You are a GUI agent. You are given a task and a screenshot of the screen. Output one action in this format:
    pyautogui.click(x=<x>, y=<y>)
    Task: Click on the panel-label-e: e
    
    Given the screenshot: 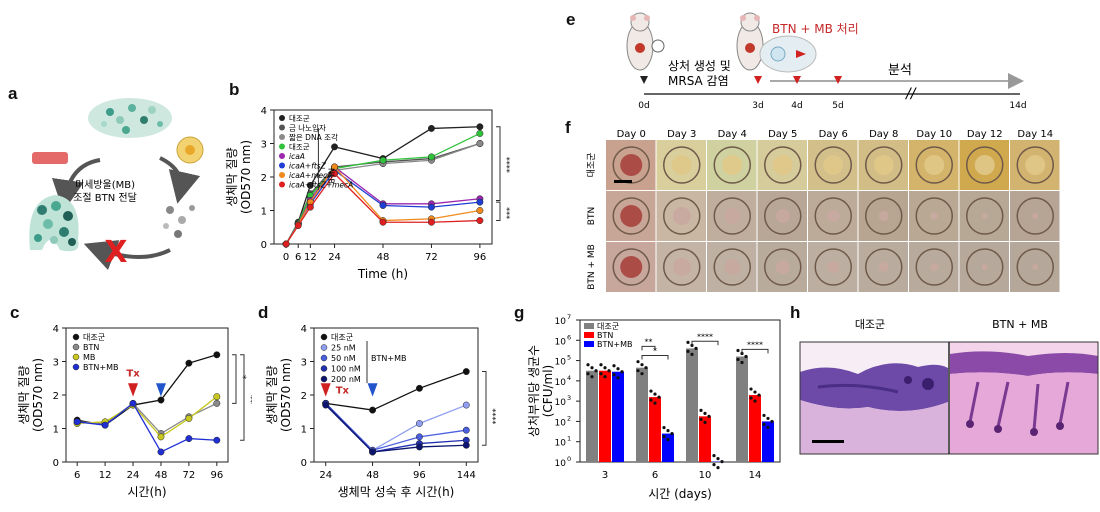 What is the action you would take?
    pyautogui.click(x=571, y=19)
    